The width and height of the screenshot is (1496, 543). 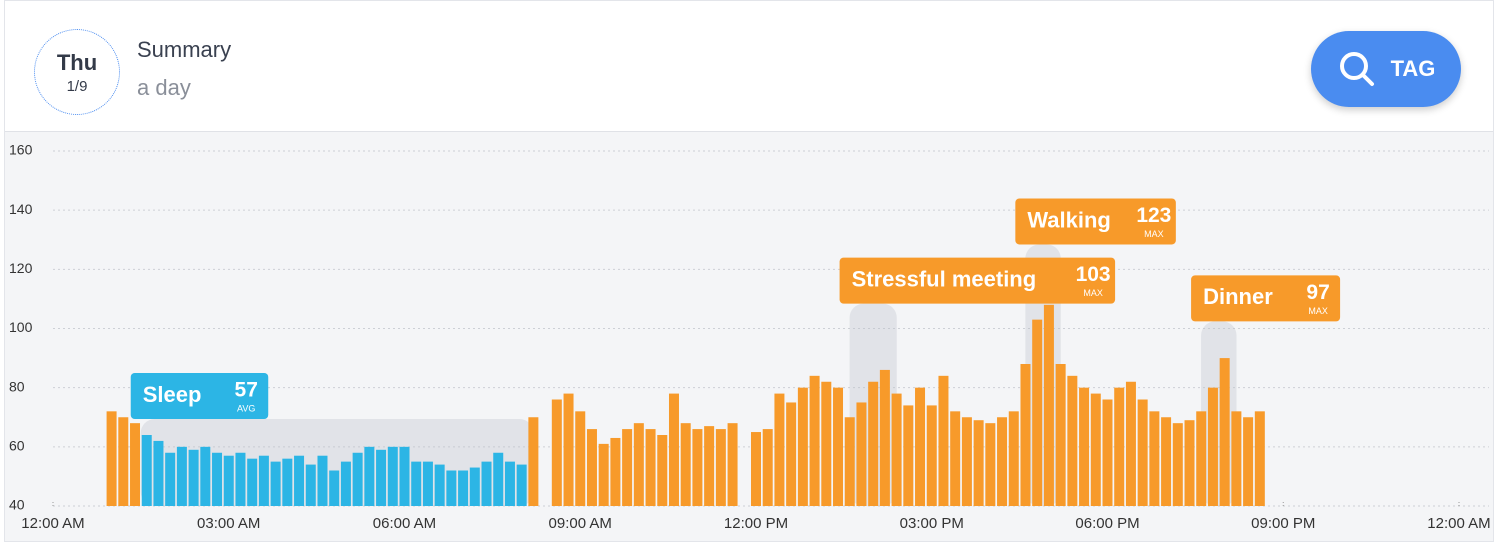 I want to click on tag-button: TAG, so click(x=1386, y=69).